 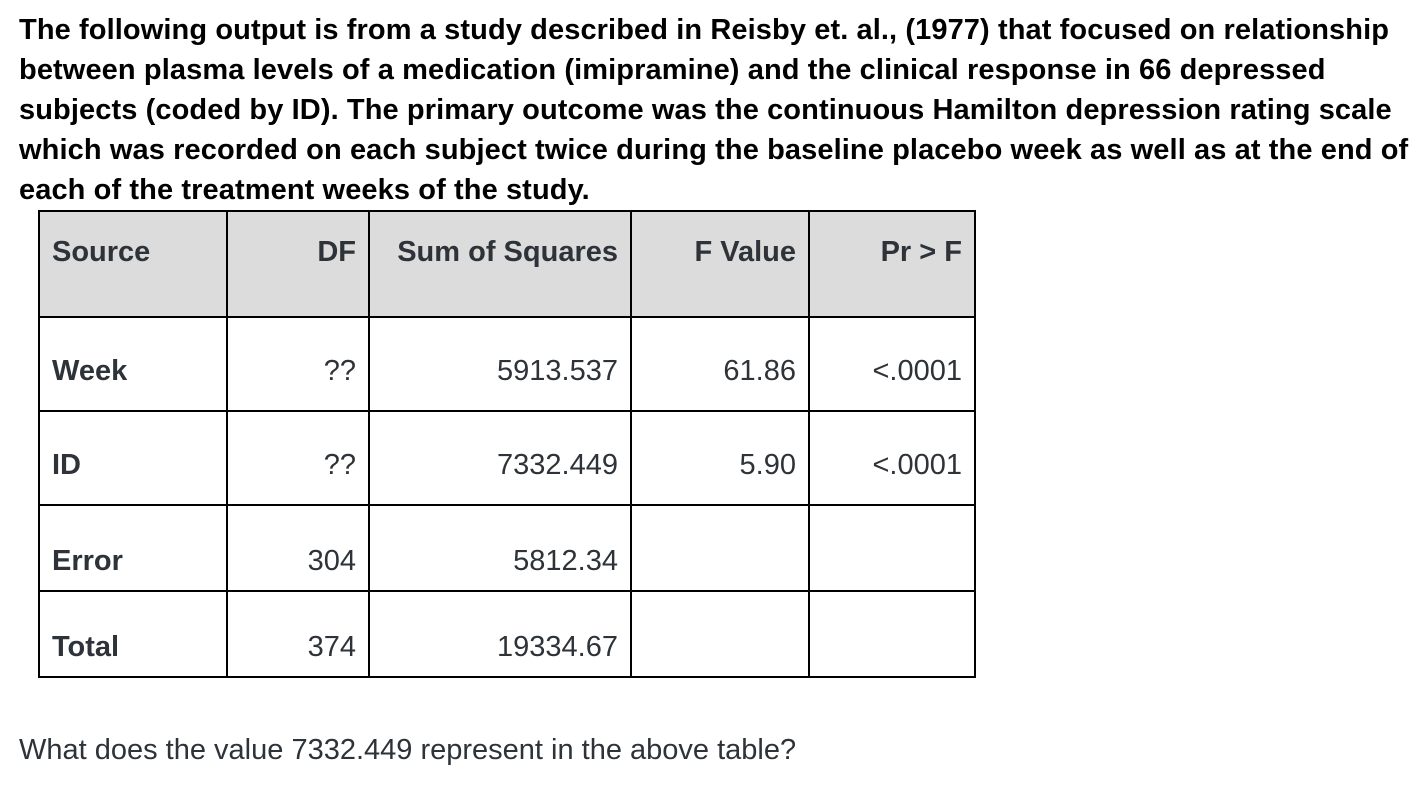 I want to click on header-sum-of-squares: Sum of Squares, so click(x=500, y=264).